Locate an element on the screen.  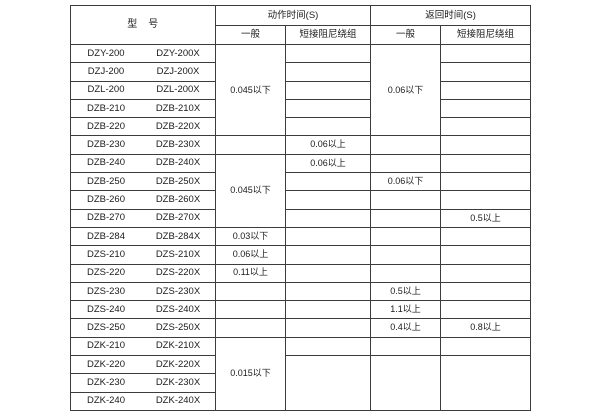
table-row: DZJ-200 DZJ-200X is located at coordinates (301, 72).